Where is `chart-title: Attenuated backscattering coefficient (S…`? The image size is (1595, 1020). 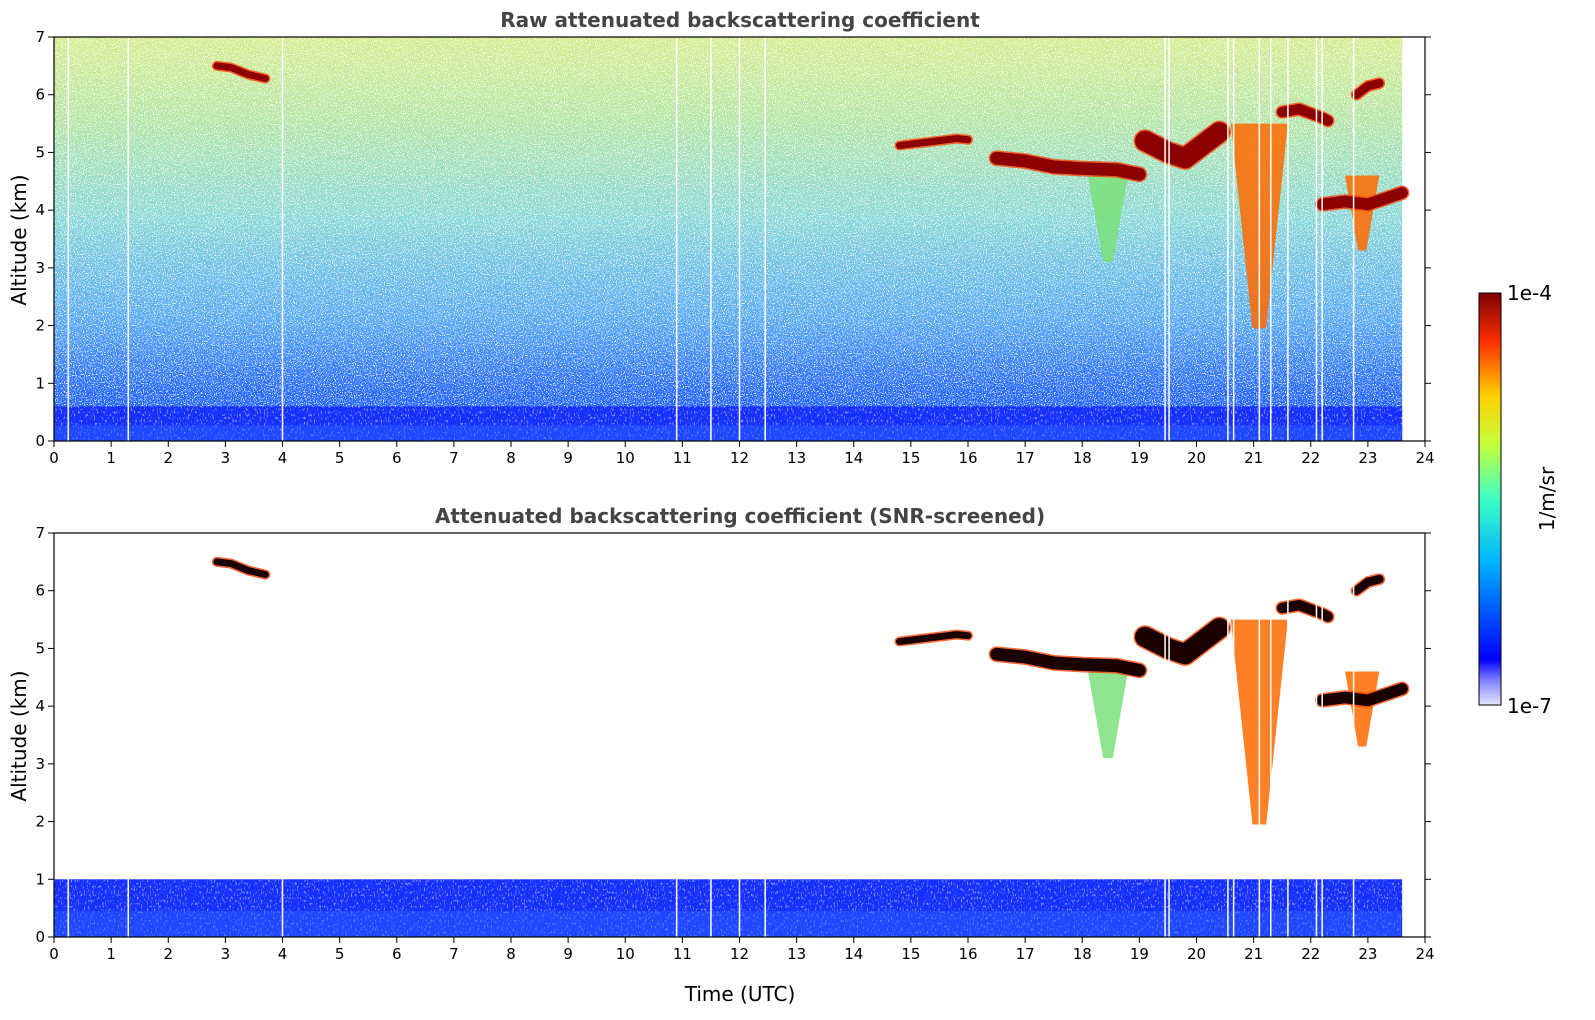 chart-title: Attenuated backscattering coefficient (S… is located at coordinates (740, 516).